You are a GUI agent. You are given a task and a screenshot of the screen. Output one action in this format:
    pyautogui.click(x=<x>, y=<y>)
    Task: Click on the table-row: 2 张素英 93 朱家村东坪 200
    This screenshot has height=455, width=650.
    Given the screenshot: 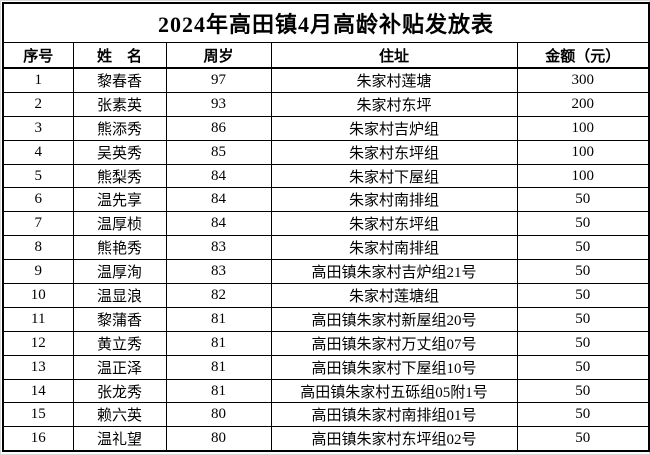 What is the action you would take?
    pyautogui.click(x=326, y=104)
    